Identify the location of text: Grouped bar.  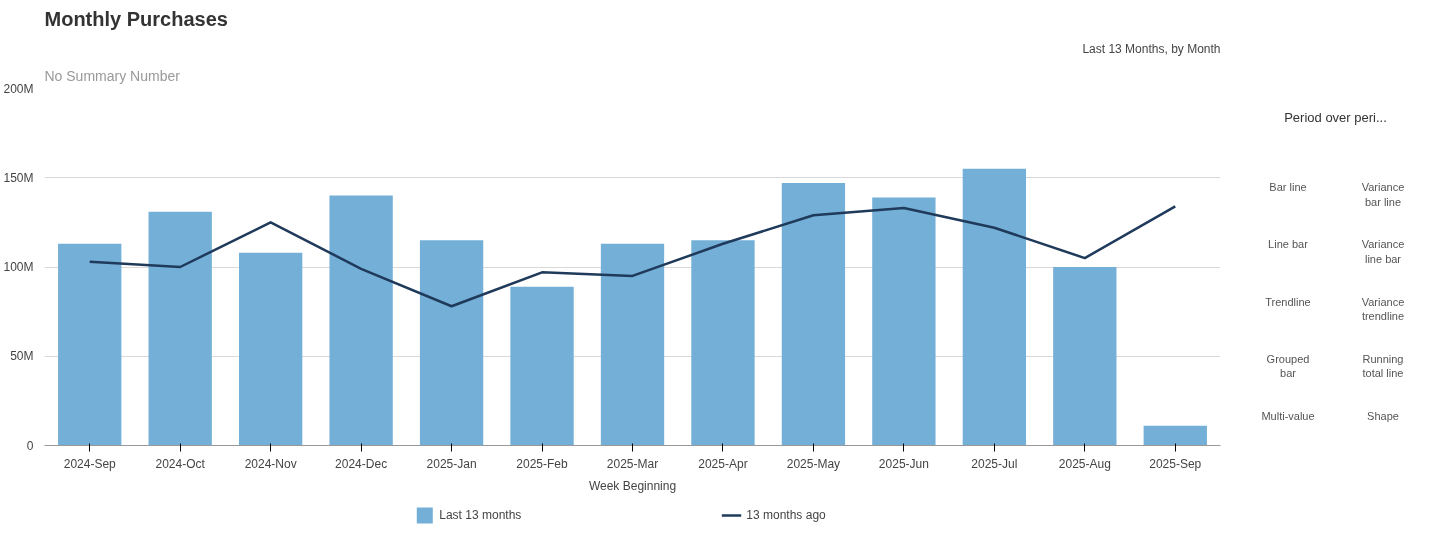
(1288, 366).